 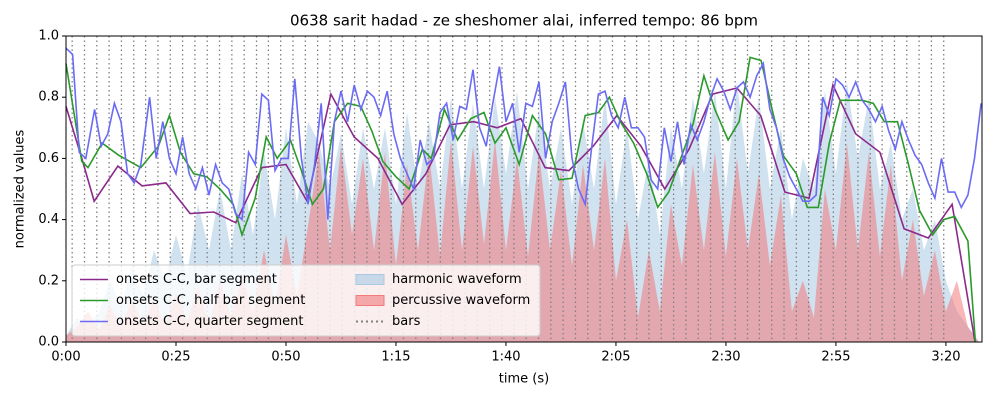 What do you see at coordinates (406, 321) in the screenshot?
I see `legend-label: bars` at bounding box center [406, 321].